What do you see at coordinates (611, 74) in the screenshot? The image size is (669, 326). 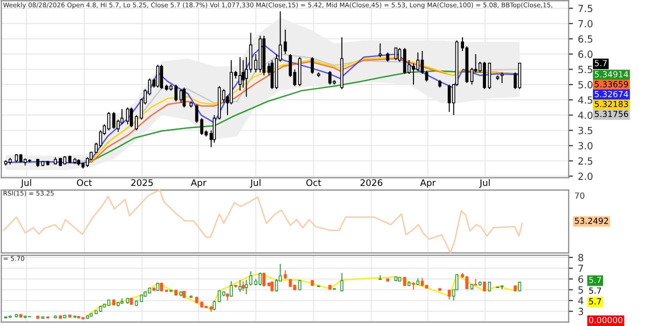 I see `text: 5.34914` at bounding box center [611, 74].